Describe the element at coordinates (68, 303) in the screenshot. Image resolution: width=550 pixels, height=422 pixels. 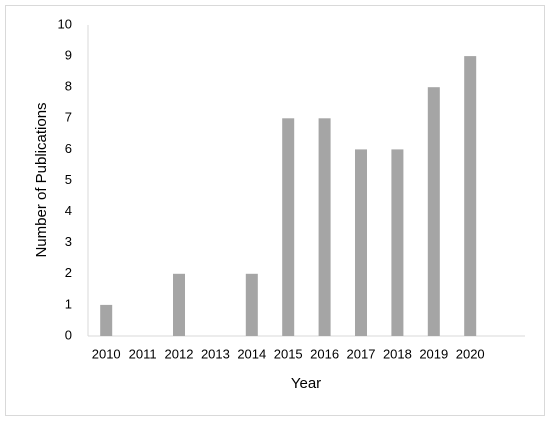
I see `y-tick-label: 1` at that location.